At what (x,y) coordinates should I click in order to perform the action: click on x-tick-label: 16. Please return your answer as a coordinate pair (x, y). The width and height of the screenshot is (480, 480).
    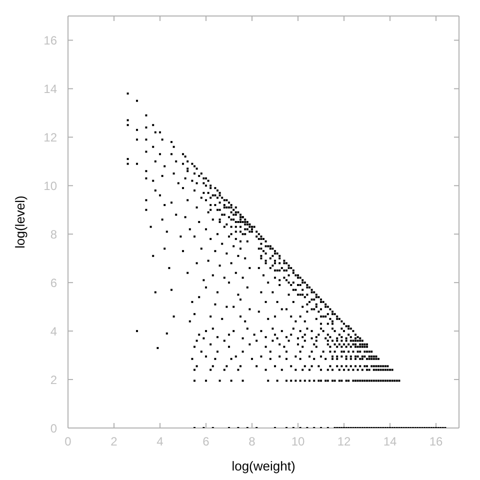
    Looking at the image, I should click on (436, 441).